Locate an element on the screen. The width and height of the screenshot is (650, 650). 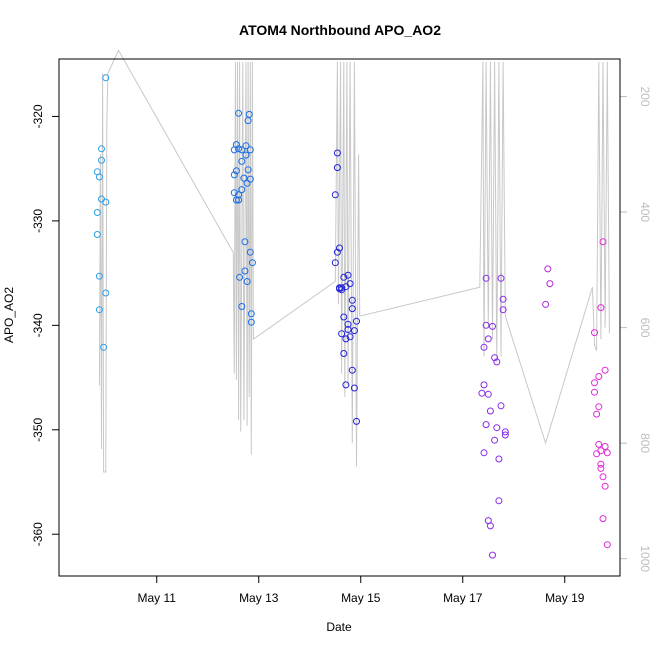
chart-title: ATOM4 Northbound APO_AO2 is located at coordinates (340, 30).